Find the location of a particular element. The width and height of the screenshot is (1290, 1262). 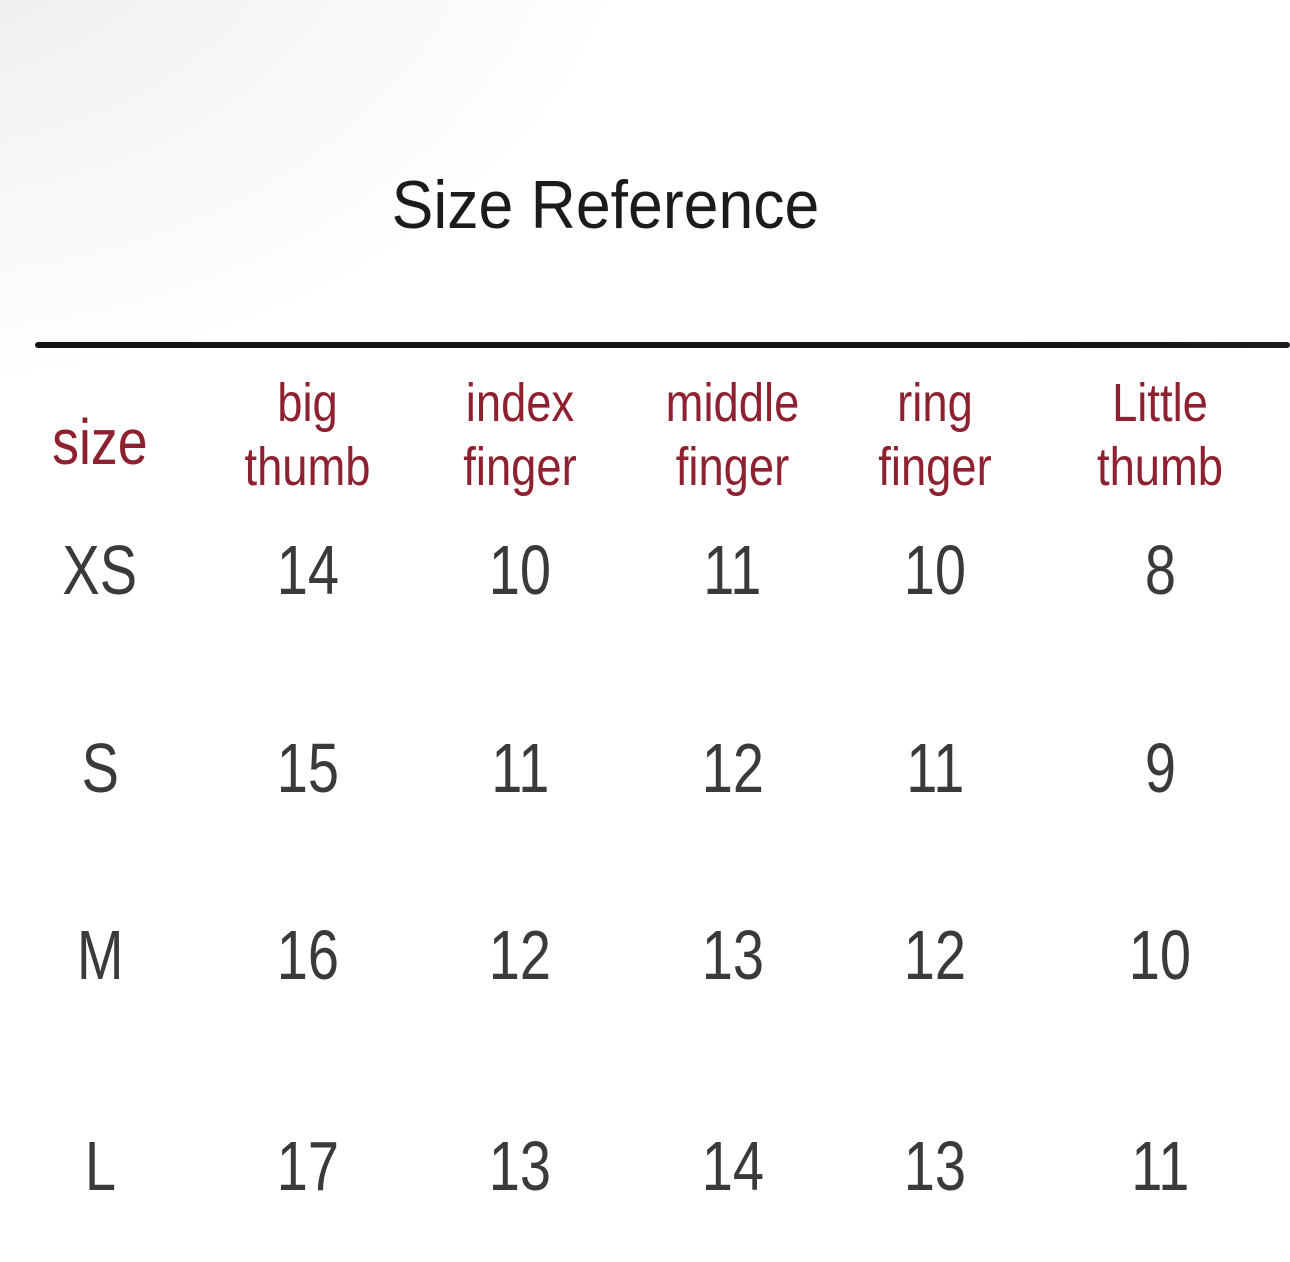

value-cell-index-finger: 11 is located at coordinates (520, 768).